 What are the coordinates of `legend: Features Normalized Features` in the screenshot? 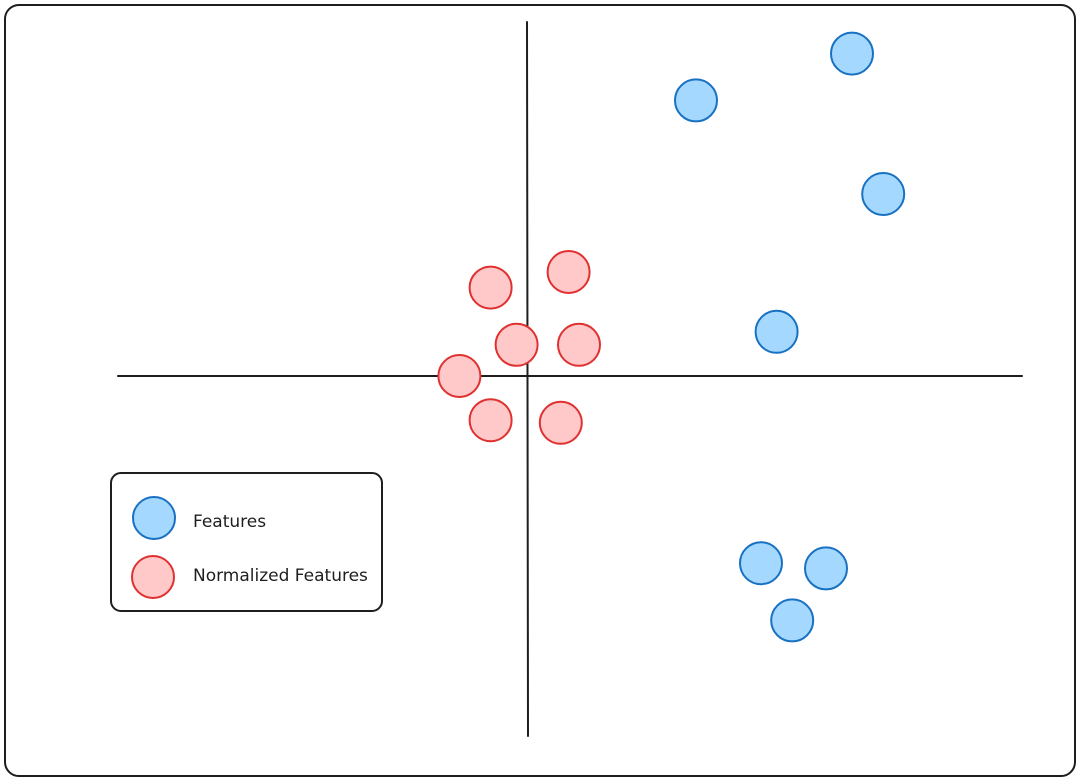 It's located at (246, 542).